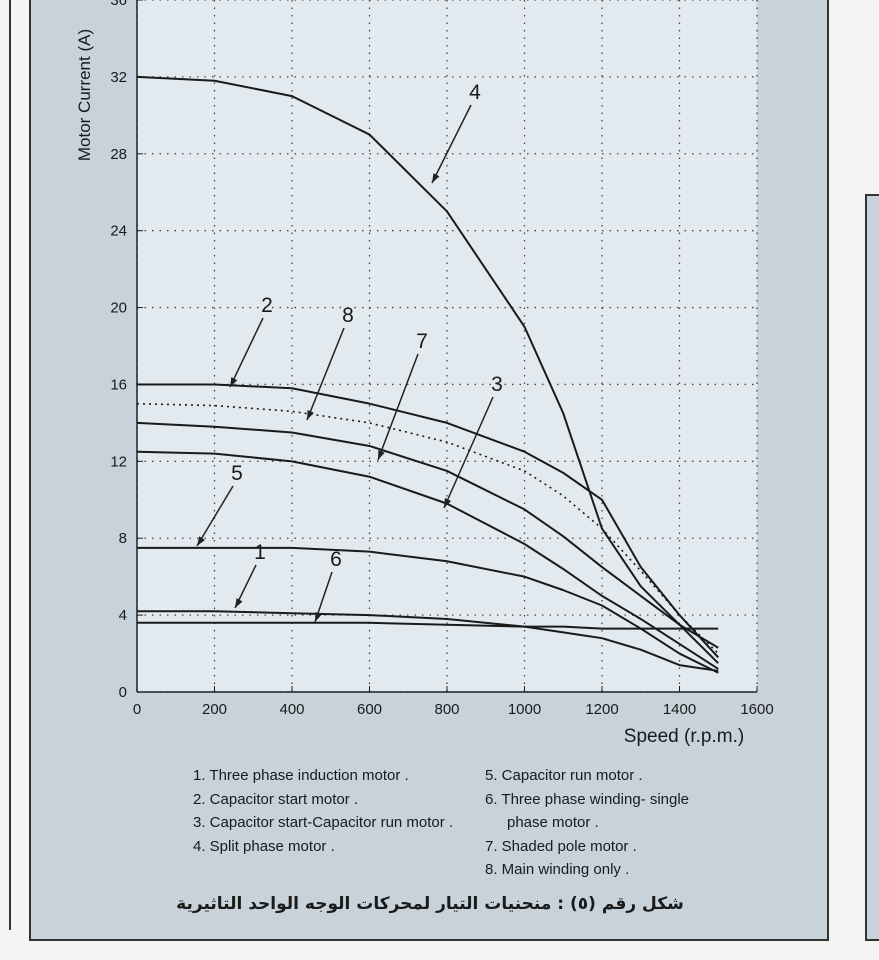  Describe the element at coordinates (137, 709) in the screenshot. I see `x-tick-label: 0` at that location.